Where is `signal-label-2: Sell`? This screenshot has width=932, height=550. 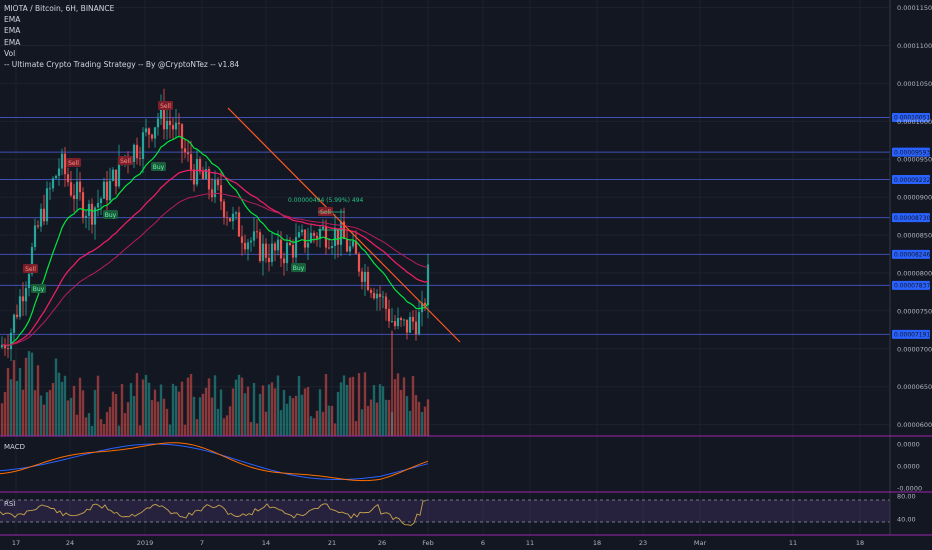
signal-label-2: Sell is located at coordinates (125, 161).